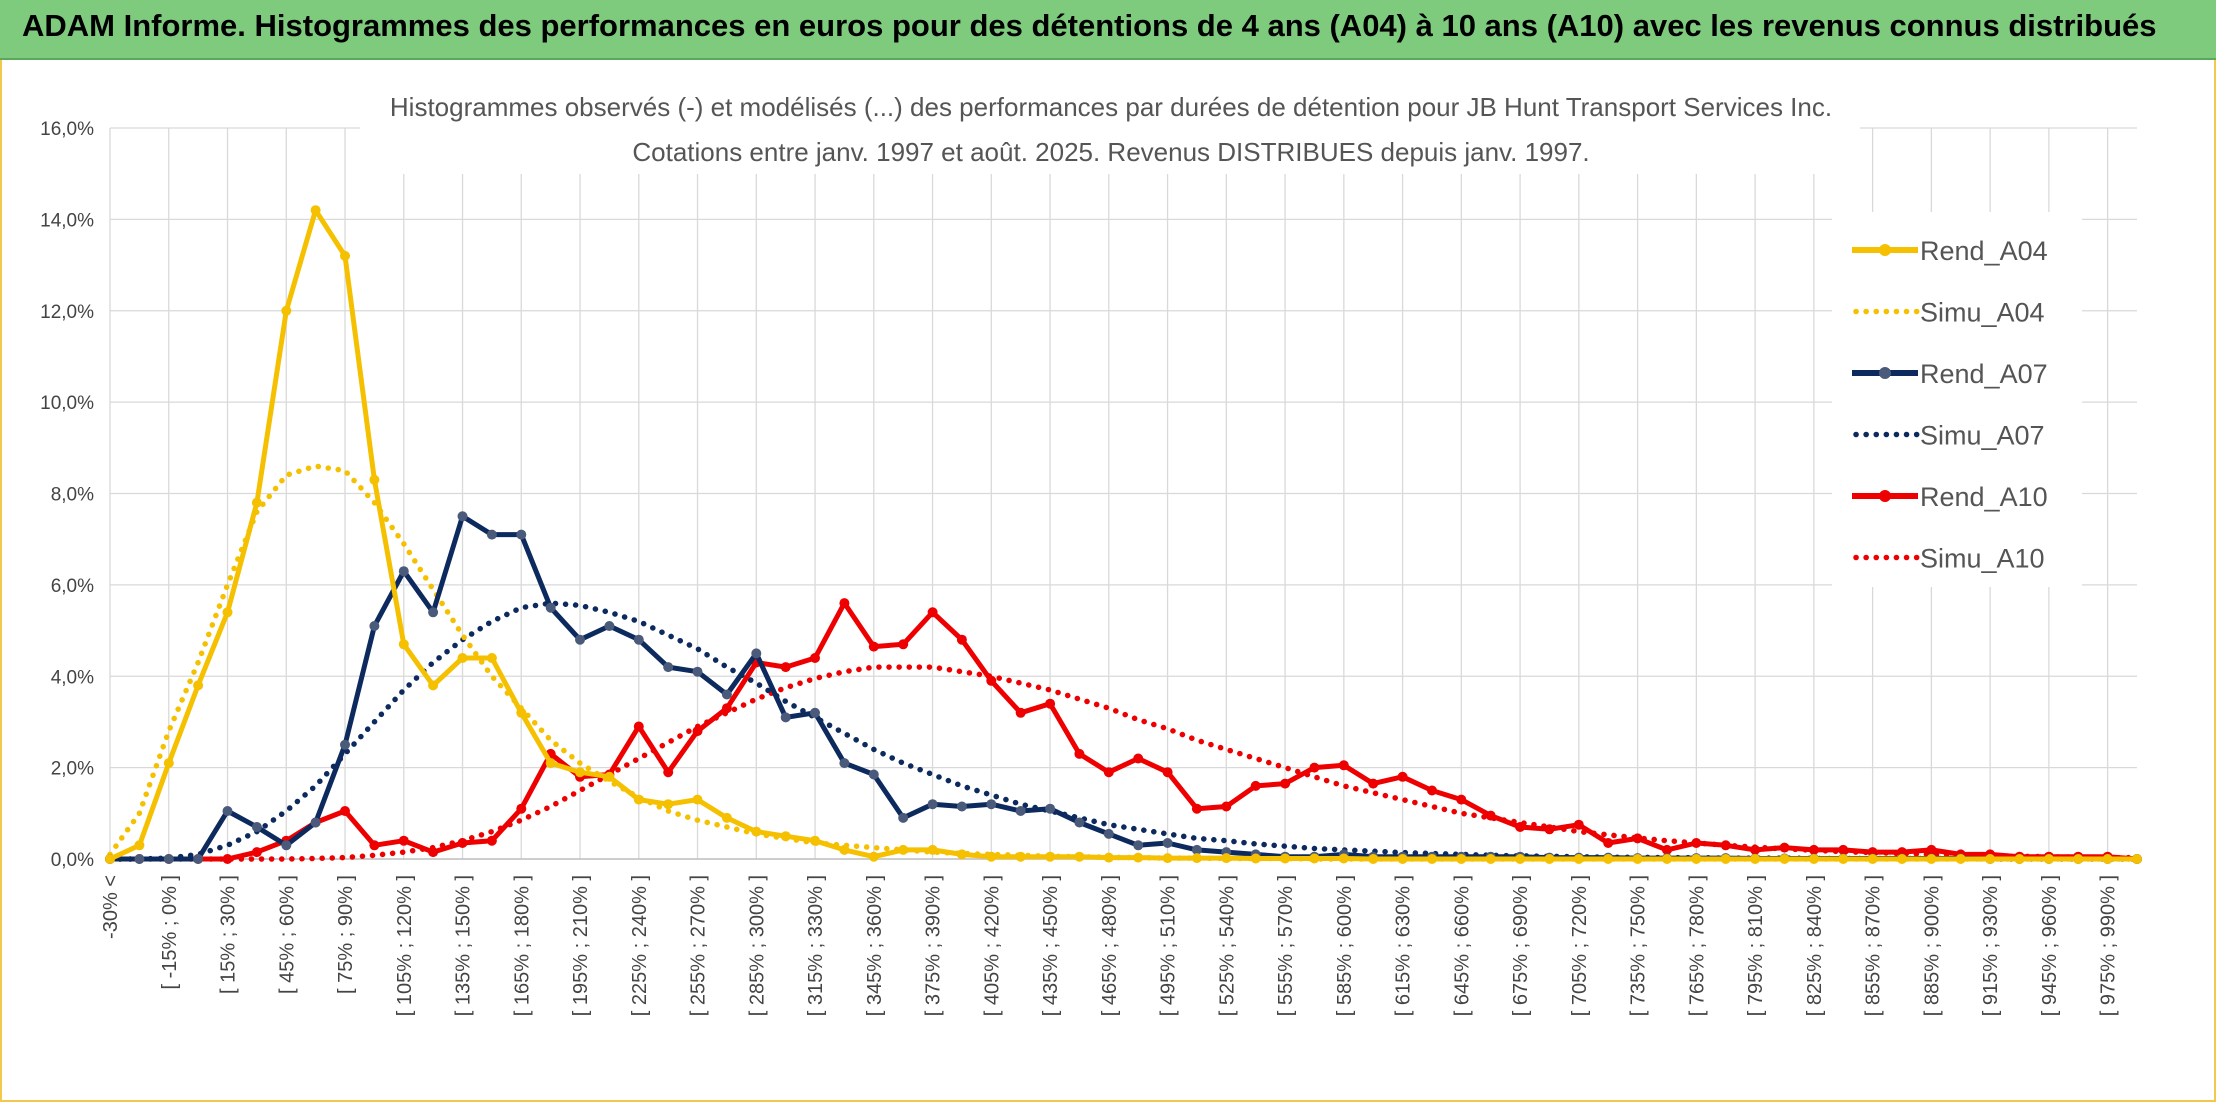 This screenshot has height=1102, width=2216. What do you see at coordinates (1991, 945) in the screenshot?
I see `x-tick-label: [ 915% ; 930% ]` at bounding box center [1991, 945].